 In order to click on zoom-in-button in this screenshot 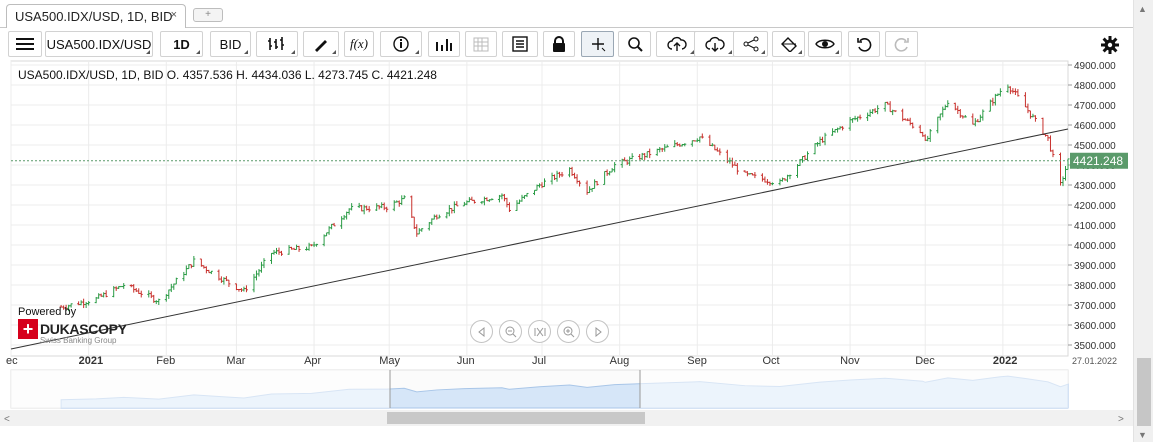, I will do `click(568, 331)`.